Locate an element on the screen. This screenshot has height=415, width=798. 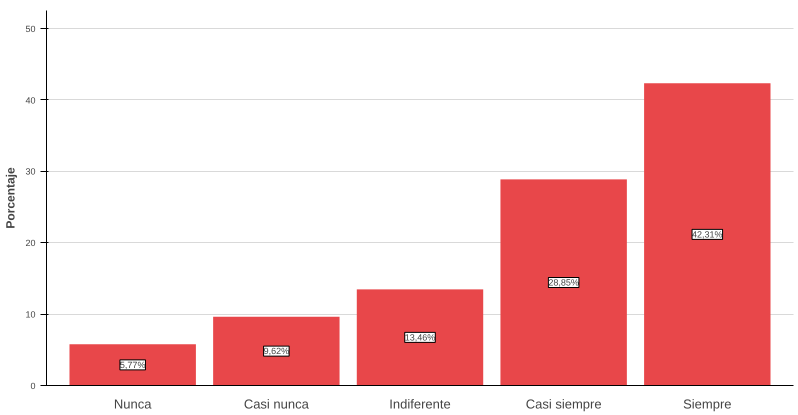
y-tick-label: 30 is located at coordinates (30, 171).